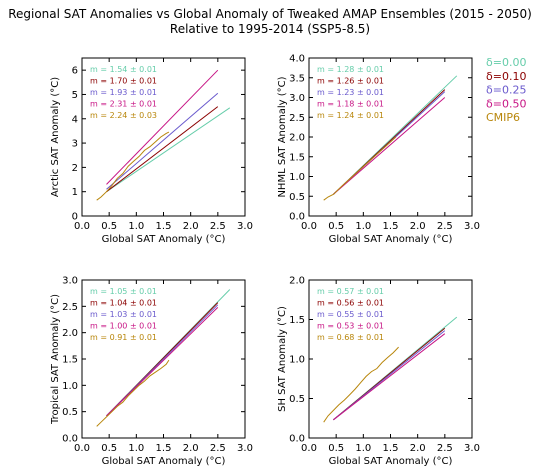 This screenshot has height=472, width=540. I want to click on slope-annotation: m = 0.57 ± 0.01, so click(350, 291).